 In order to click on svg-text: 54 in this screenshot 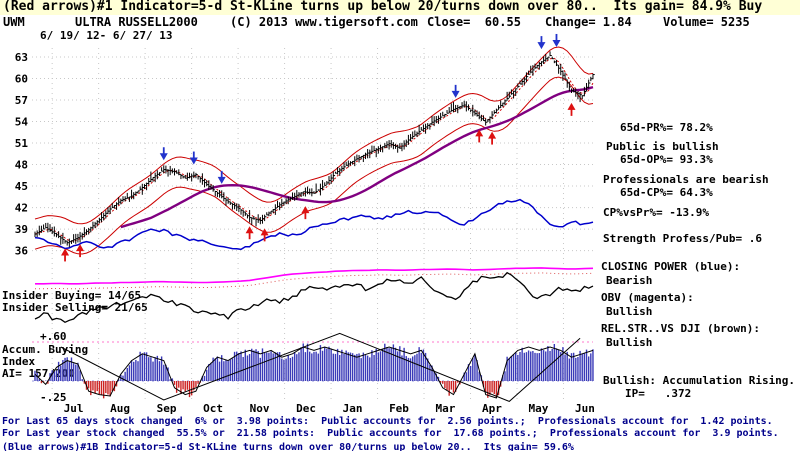, I will do `click(22, 122)`.